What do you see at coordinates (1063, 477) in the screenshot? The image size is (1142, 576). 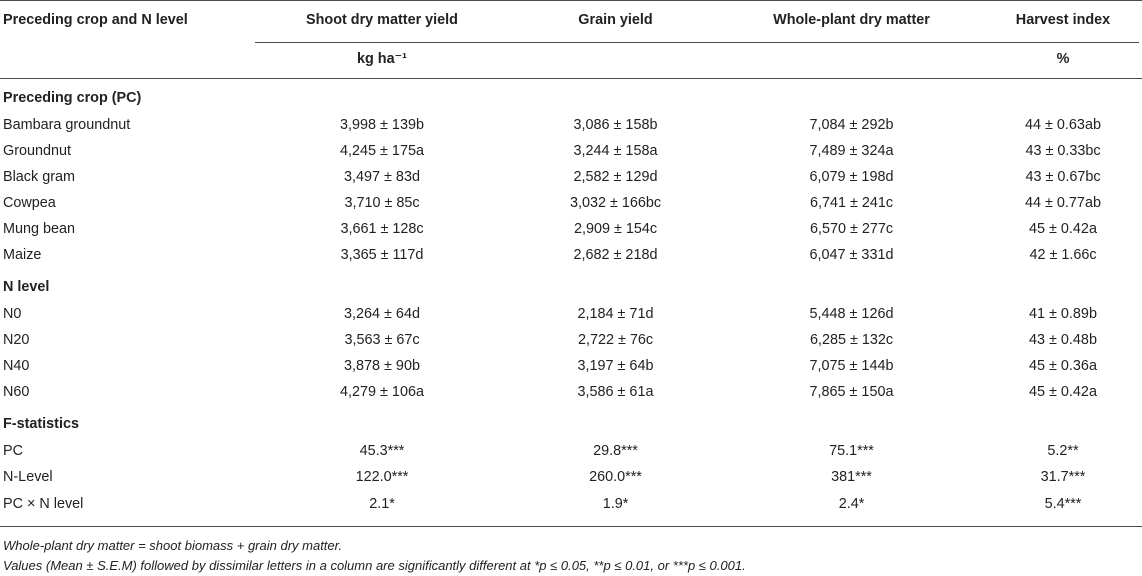 I see `table-cell: 31.7***` at bounding box center [1063, 477].